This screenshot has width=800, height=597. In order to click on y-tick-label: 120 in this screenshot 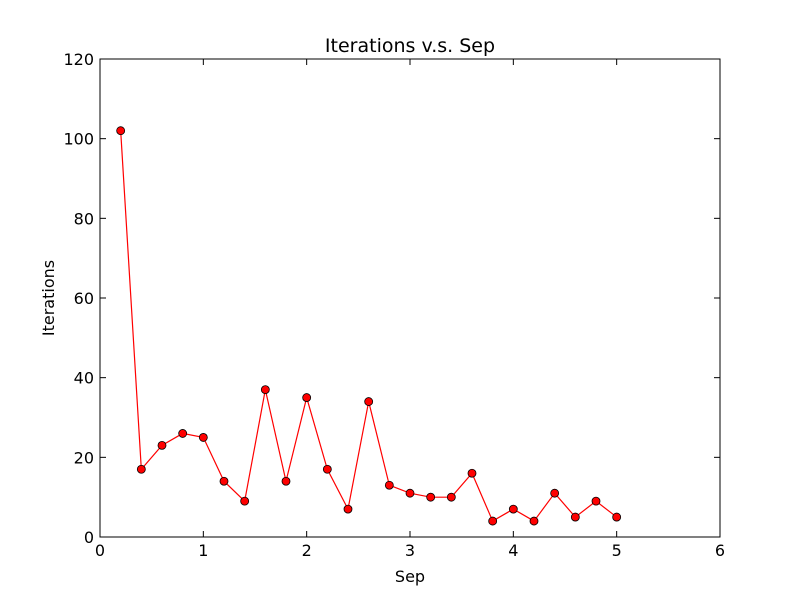, I will do `click(78, 59)`.